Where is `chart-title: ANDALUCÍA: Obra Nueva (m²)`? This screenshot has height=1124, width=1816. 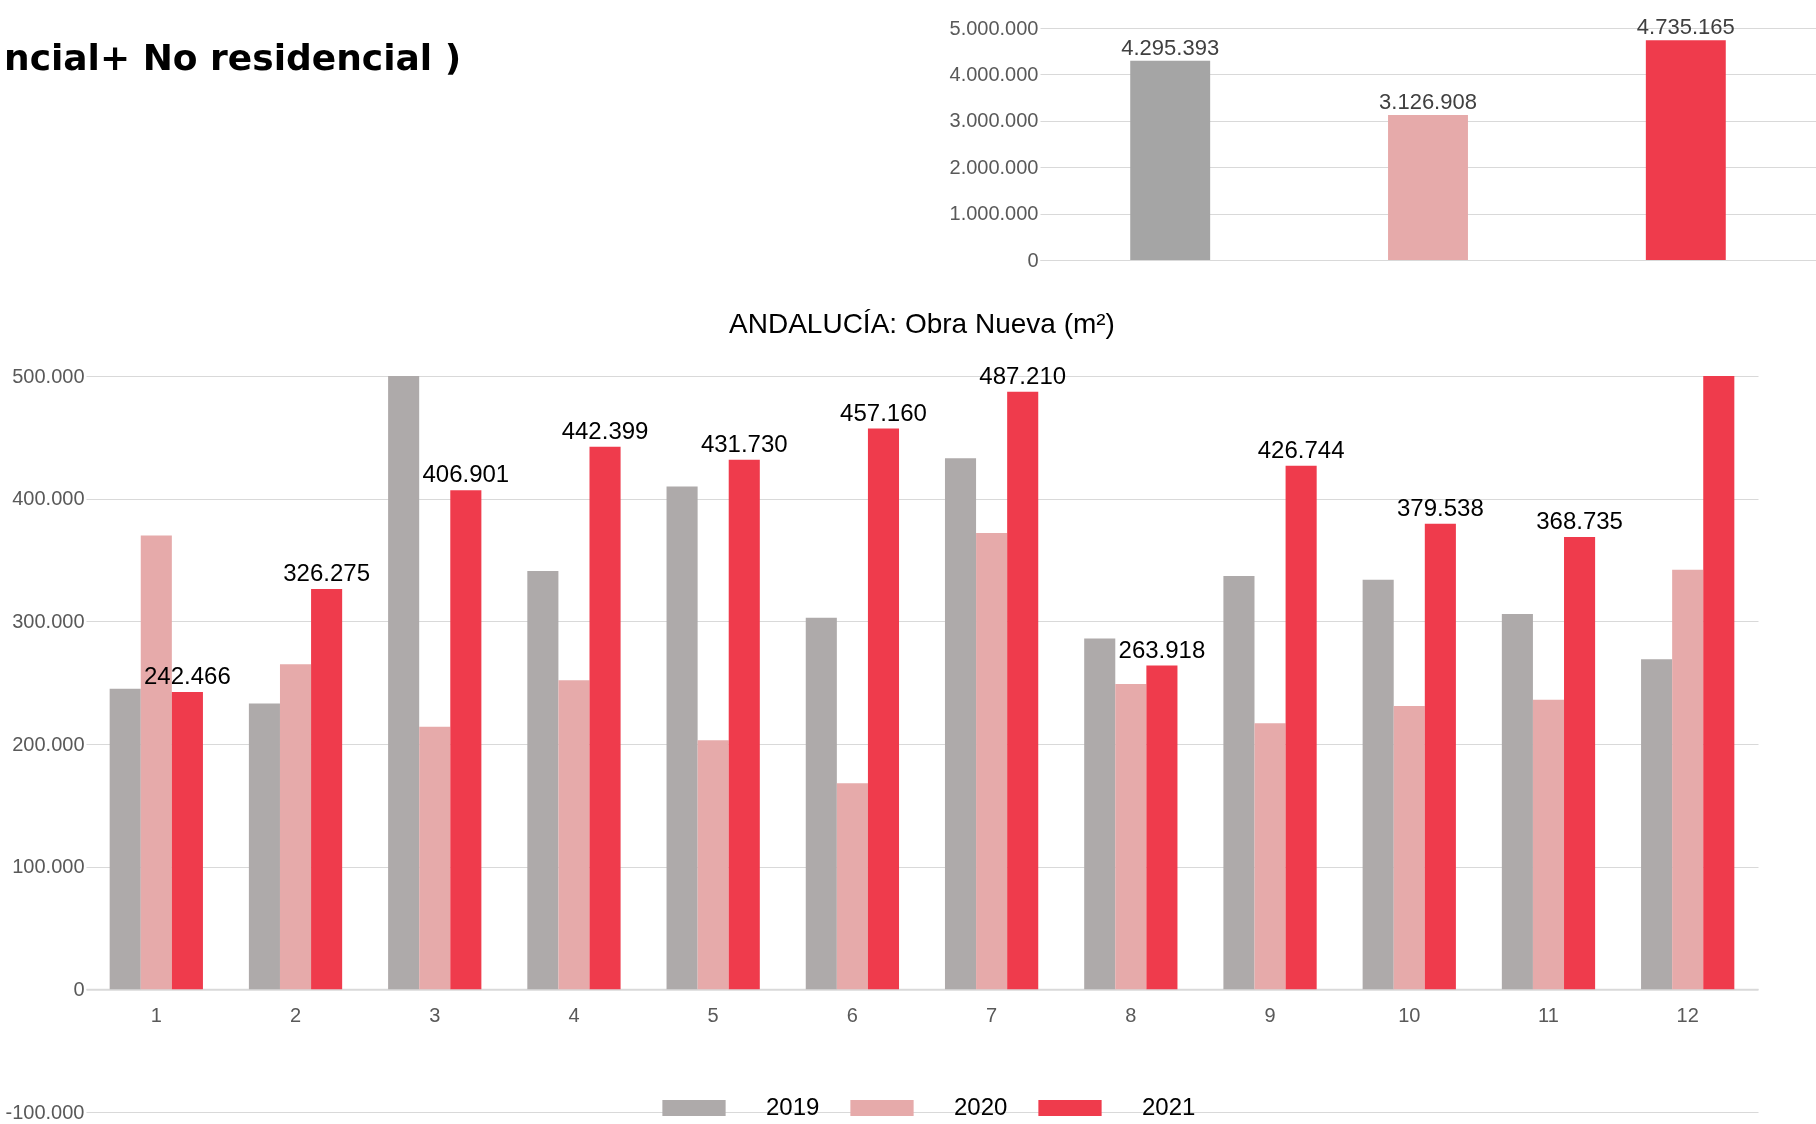
chart-title: ANDALUCÍA: Obra Nueva (m²) is located at coordinates (922, 323).